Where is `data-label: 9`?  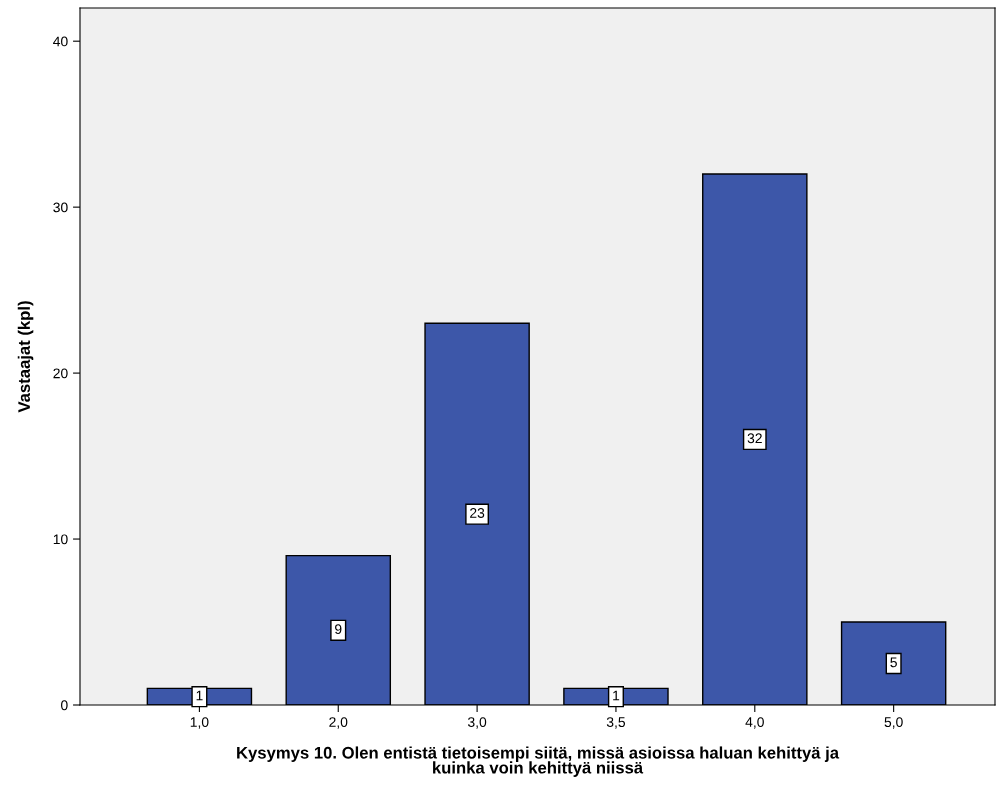
data-label: 9 is located at coordinates (338, 629).